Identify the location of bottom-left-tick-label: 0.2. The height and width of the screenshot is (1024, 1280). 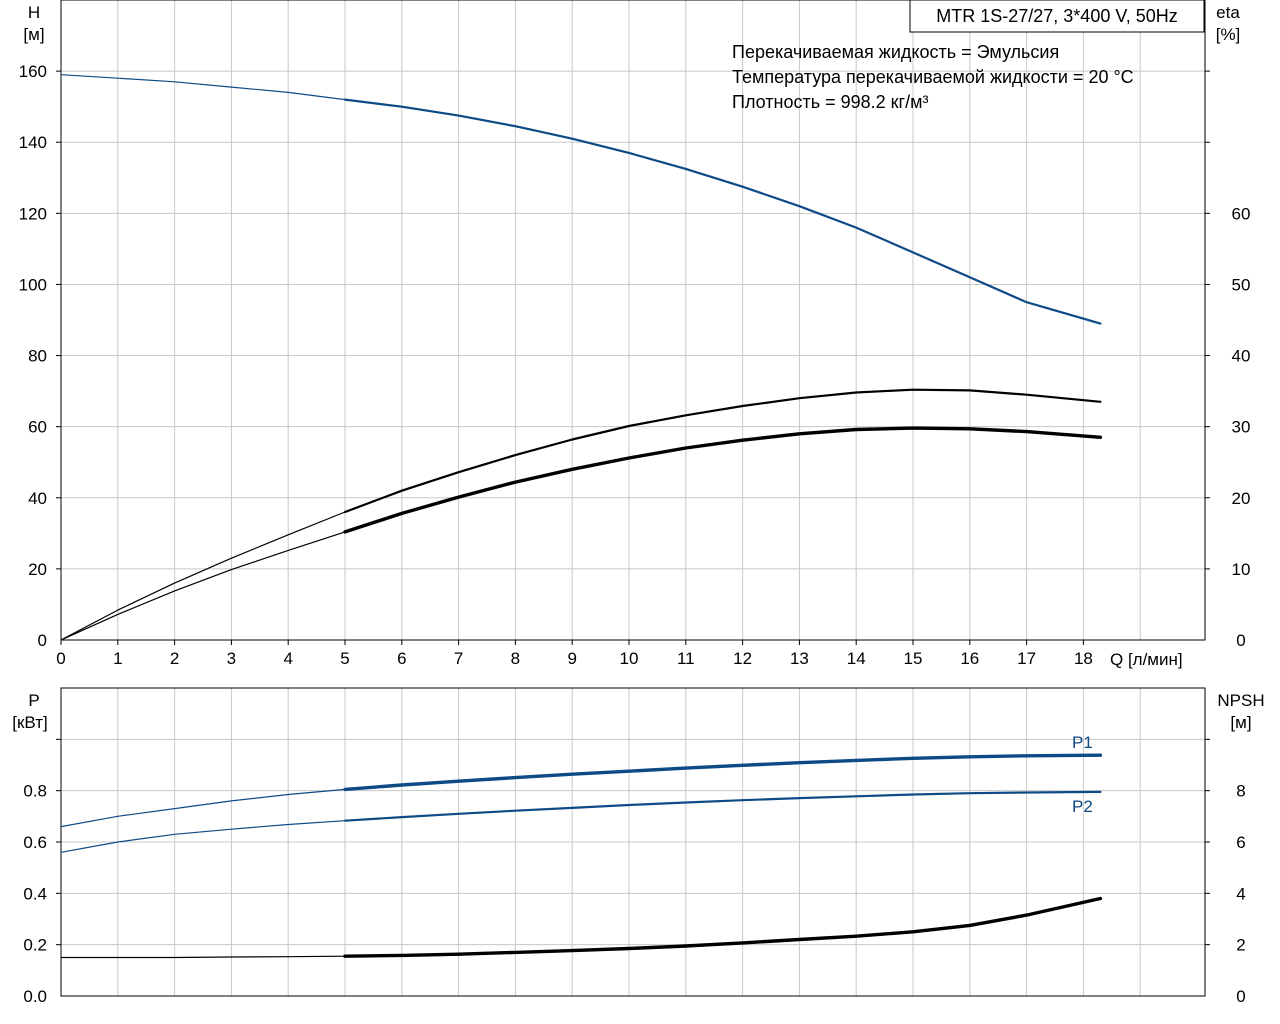
(35, 945).